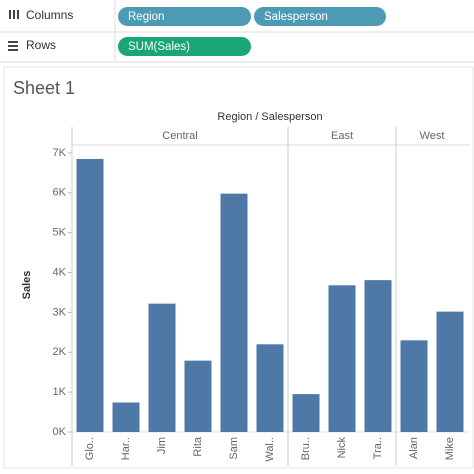  Describe the element at coordinates (60, 392) in the screenshot. I see `y-tick-label: 1K` at that location.